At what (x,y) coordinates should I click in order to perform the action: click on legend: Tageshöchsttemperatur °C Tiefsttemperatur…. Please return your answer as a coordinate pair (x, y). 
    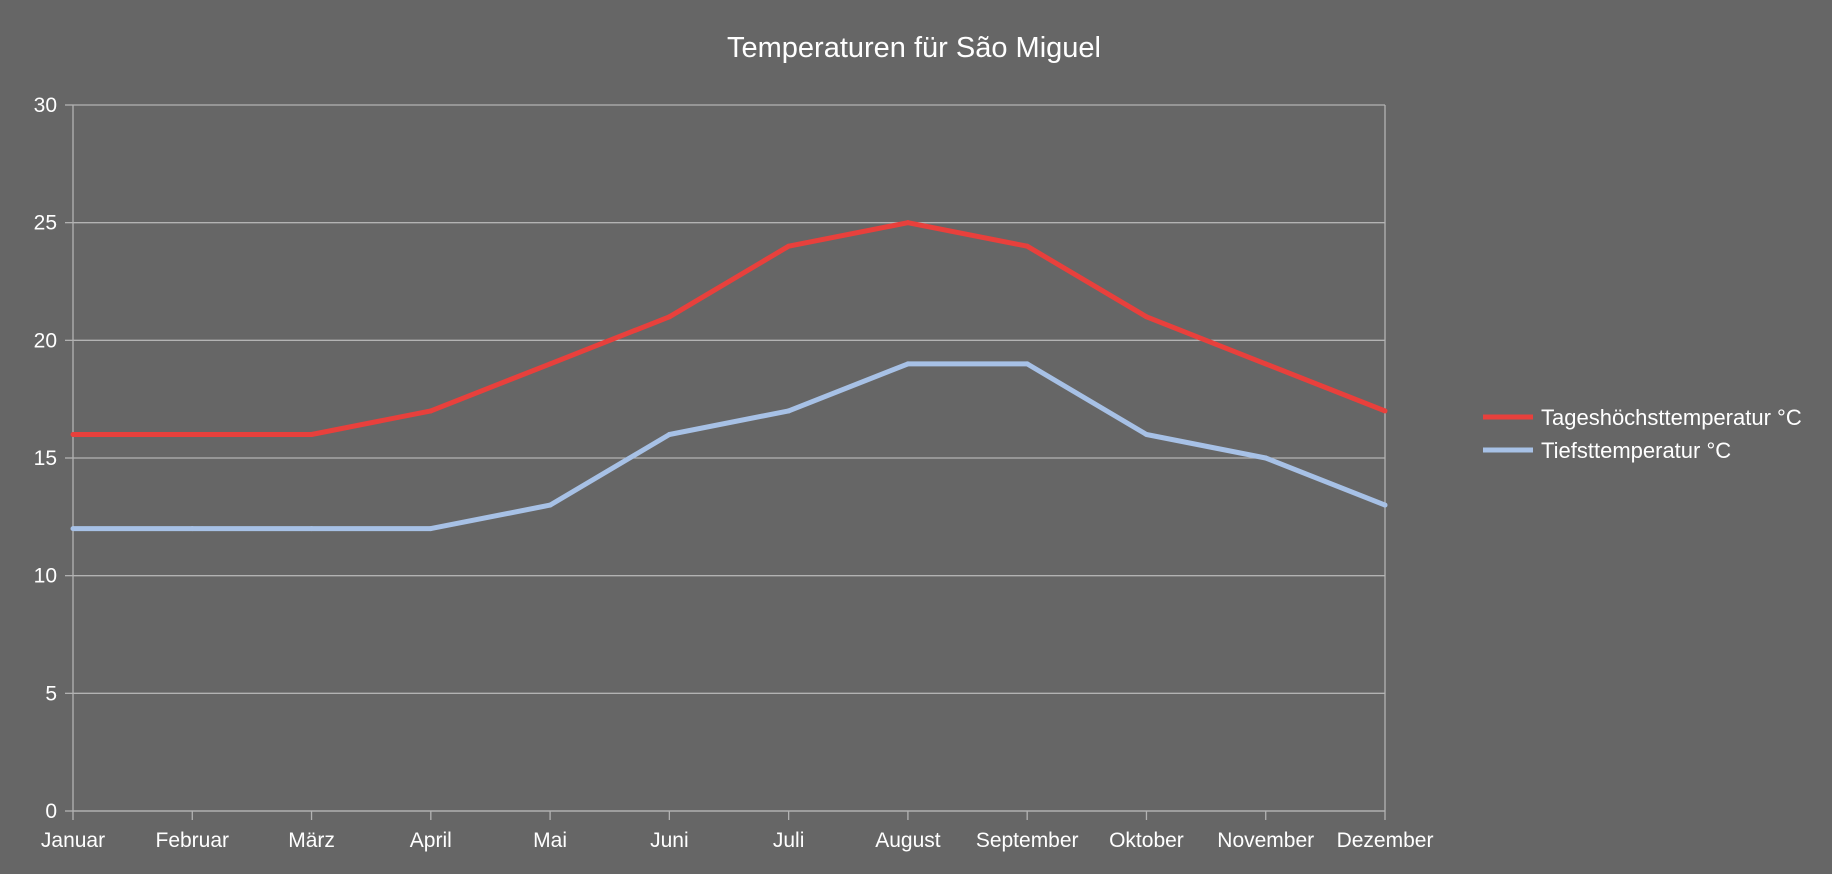
    Looking at the image, I should click on (1642, 434).